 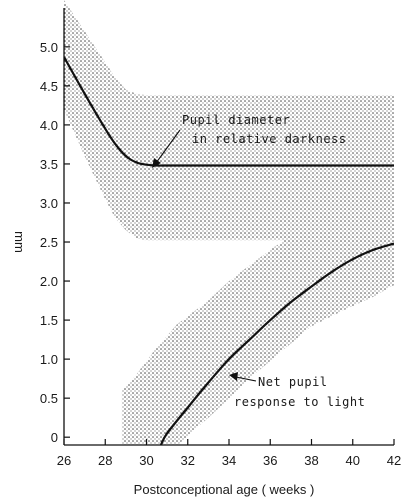 I want to click on x-tick-label: 42, so click(x=394, y=460).